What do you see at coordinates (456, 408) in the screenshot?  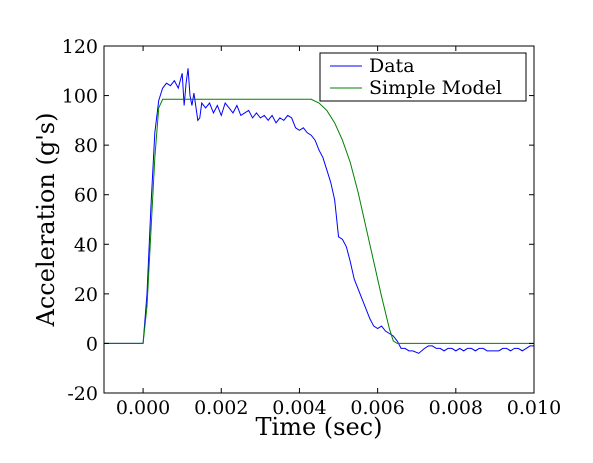 I see `x-tick-label: 0.008` at bounding box center [456, 408].